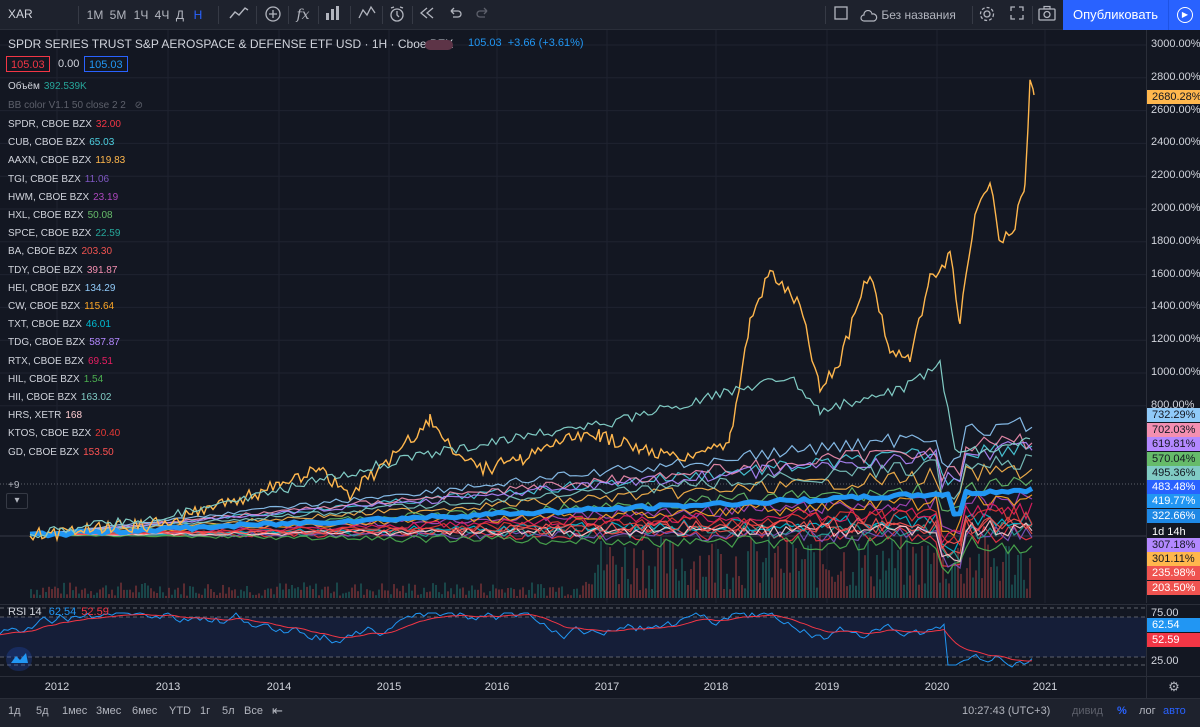 The height and width of the screenshot is (727, 1200). What do you see at coordinates (915, 23) in the screenshot?
I see `layout-name-menu: Без названия ▼` at bounding box center [915, 23].